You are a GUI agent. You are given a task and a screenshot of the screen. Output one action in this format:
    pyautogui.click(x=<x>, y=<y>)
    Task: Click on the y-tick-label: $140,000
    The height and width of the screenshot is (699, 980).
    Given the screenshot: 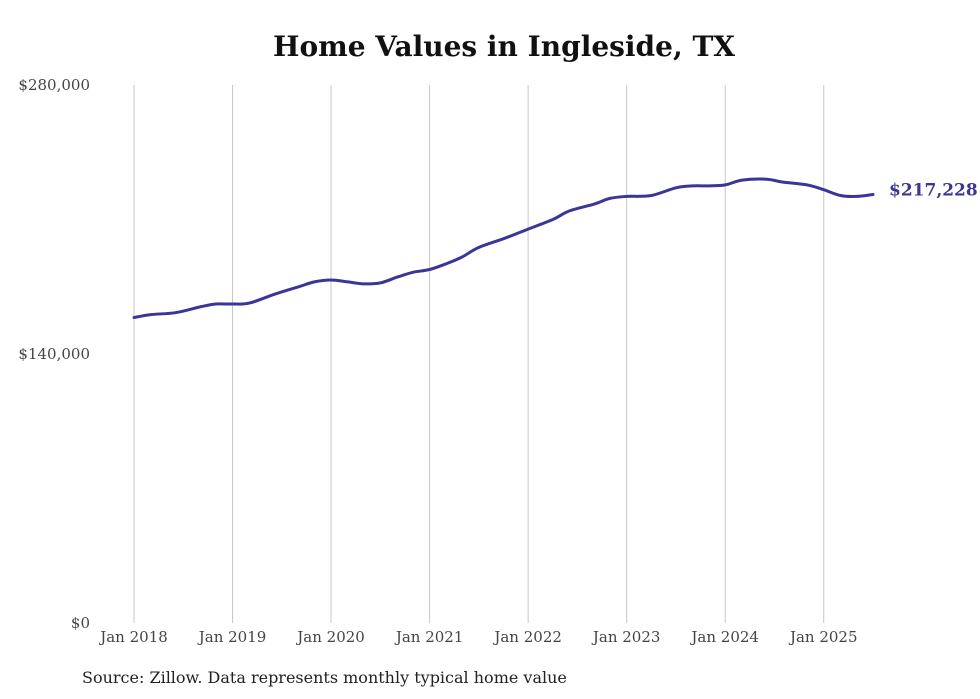 What is the action you would take?
    pyautogui.click(x=54, y=354)
    